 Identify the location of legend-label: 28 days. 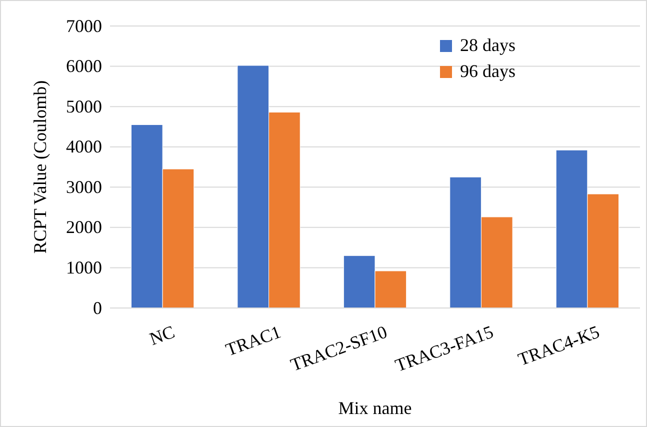
(488, 45).